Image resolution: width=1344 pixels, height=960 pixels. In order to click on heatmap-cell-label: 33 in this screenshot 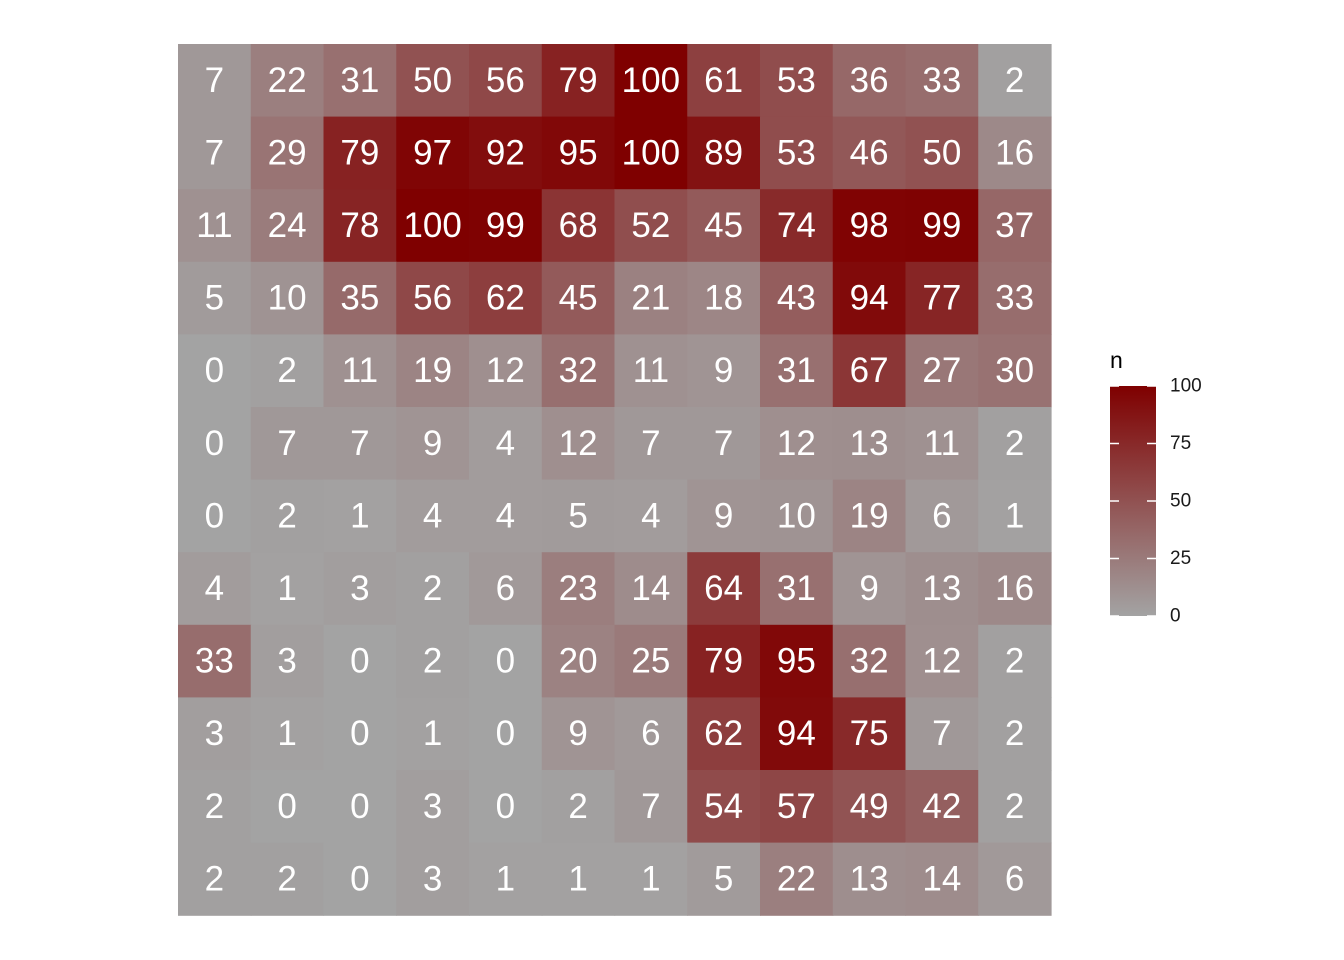, I will do `click(941, 80)`.